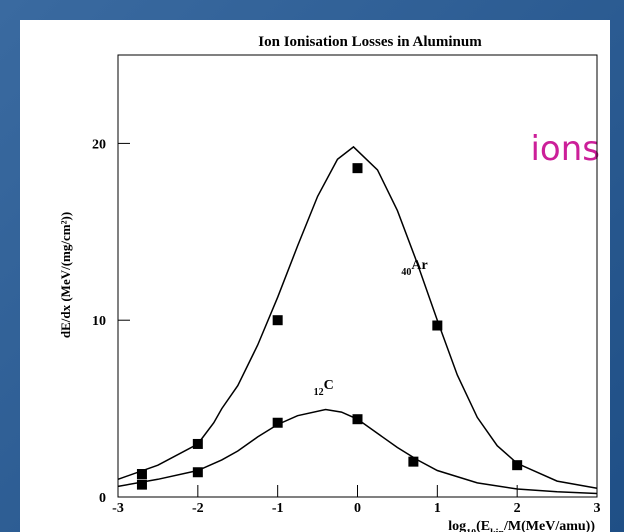 Image resolution: width=624 pixels, height=532 pixels. I want to click on note: ions, so click(565, 149).